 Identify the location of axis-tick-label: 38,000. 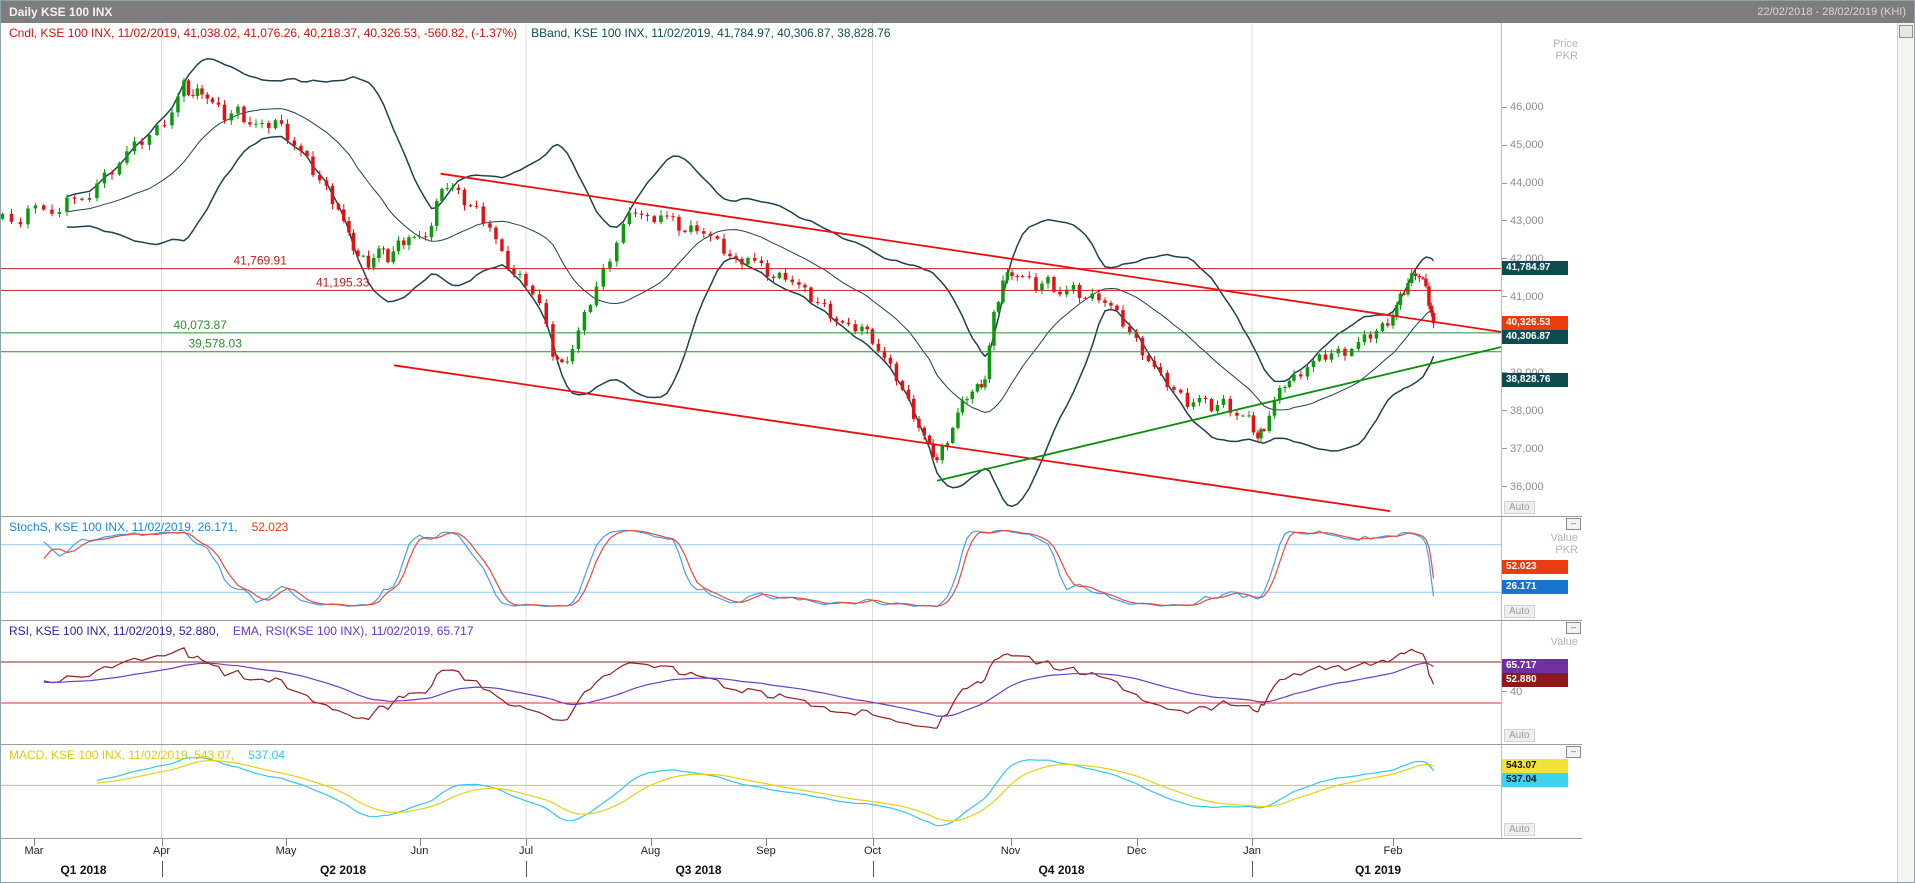
(1523, 411).